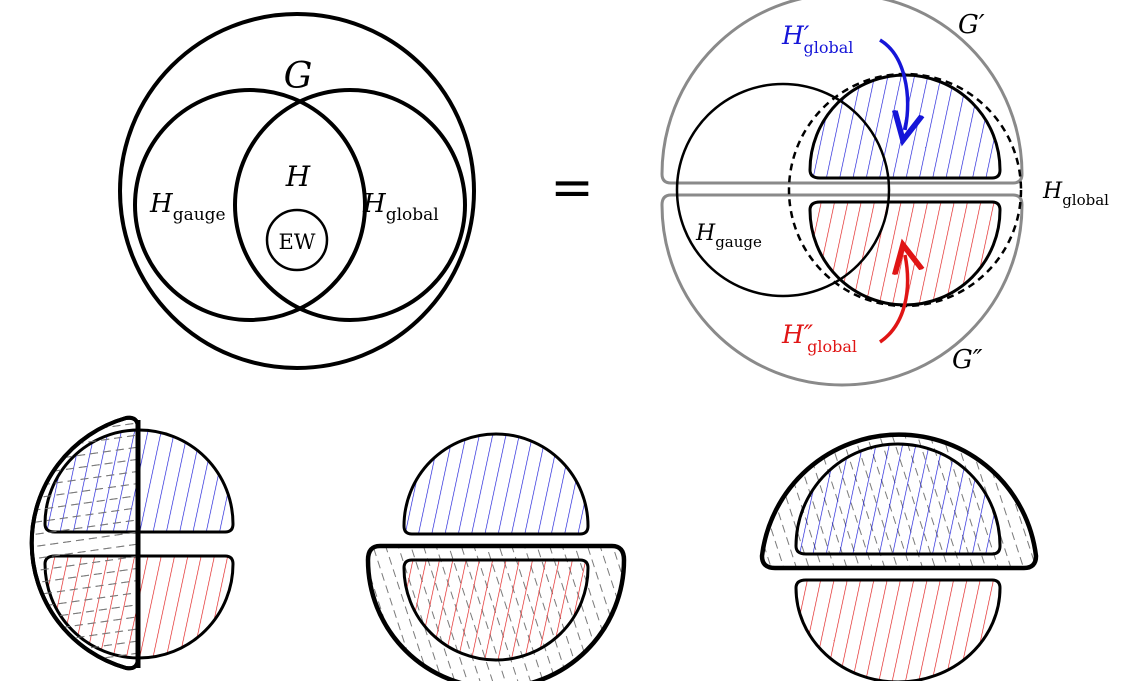 The width and height of the screenshot is (1129, 681). Describe the element at coordinates (250, 205) in the screenshot. I see `h-gauge-circle` at that location.